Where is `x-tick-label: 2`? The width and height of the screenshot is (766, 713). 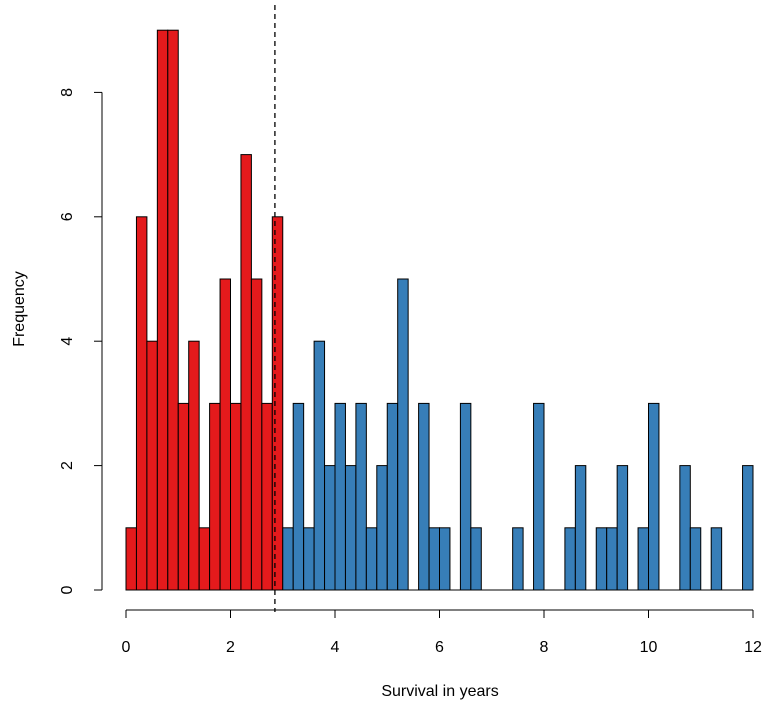
x-tick-label: 2 is located at coordinates (230, 647).